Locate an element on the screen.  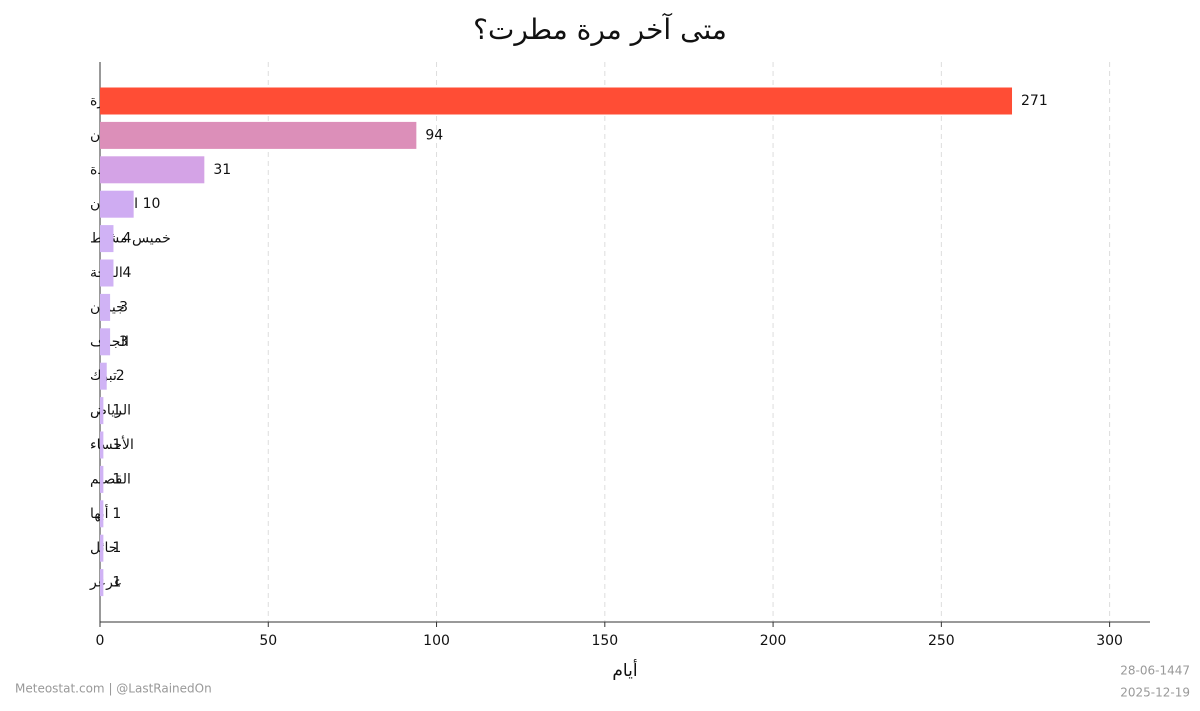
data-label: 2 is located at coordinates (120, 376).